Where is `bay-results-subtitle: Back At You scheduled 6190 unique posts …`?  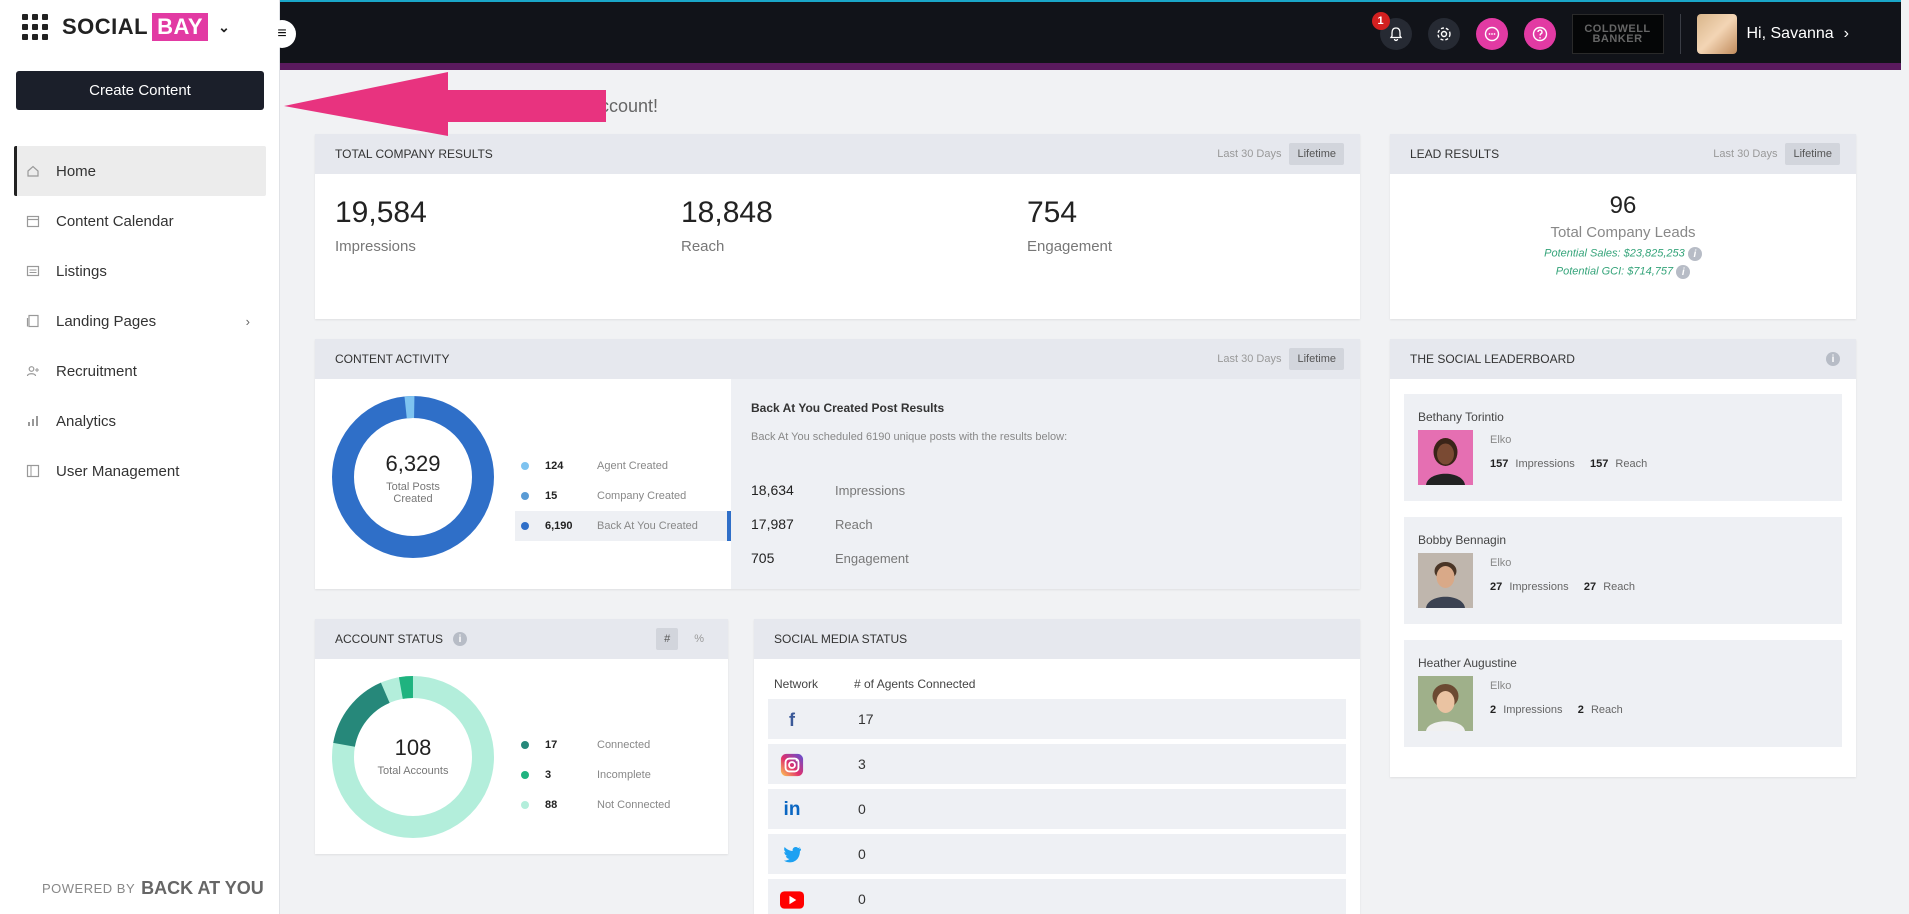
bay-results-subtitle: Back At You scheduled 6190 unique posts … is located at coordinates (909, 437).